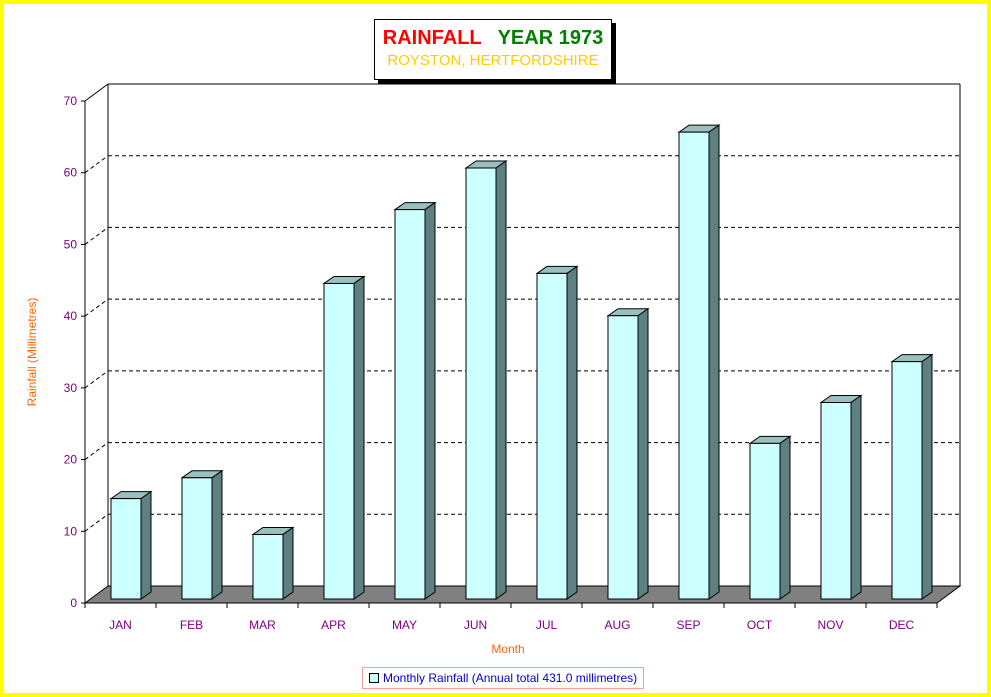  Describe the element at coordinates (830, 625) in the screenshot. I see `x-tick-label: NOV` at that location.